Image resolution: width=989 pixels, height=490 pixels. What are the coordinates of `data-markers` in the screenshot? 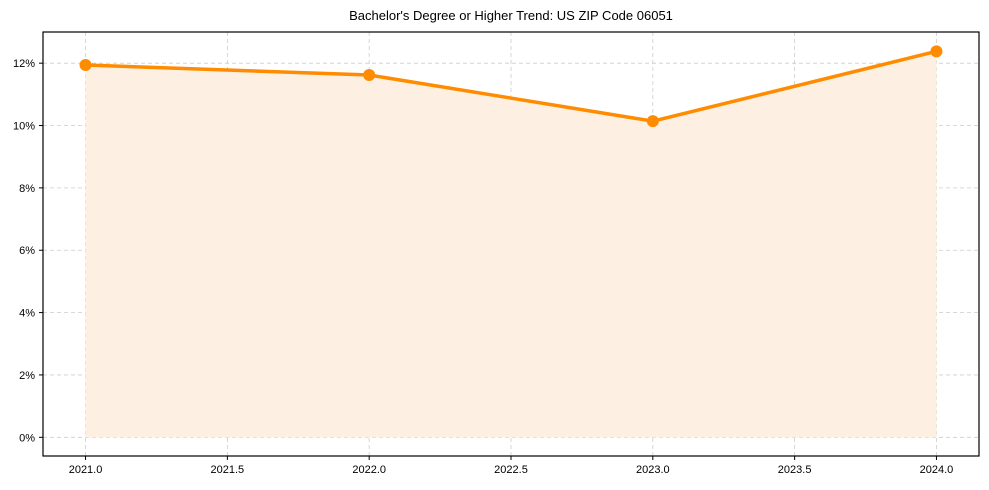 It's located at (511, 86).